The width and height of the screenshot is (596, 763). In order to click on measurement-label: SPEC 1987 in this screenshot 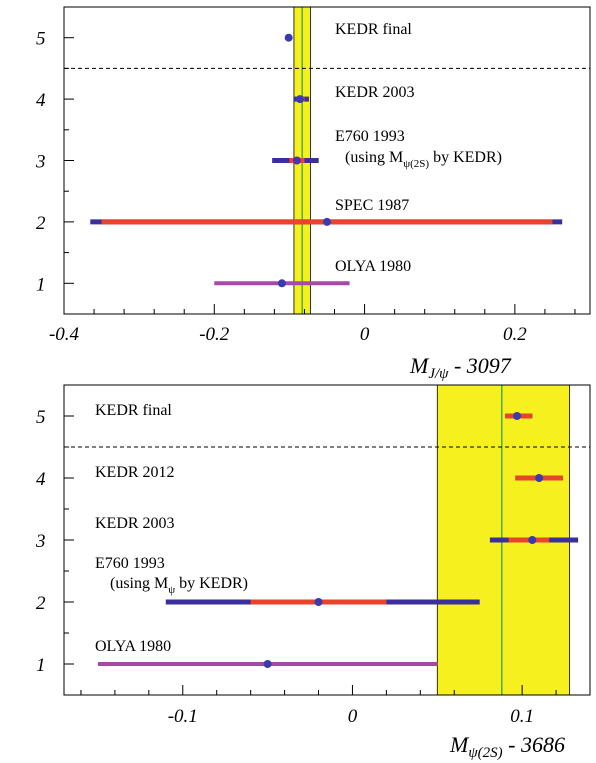, I will do `click(372, 205)`.